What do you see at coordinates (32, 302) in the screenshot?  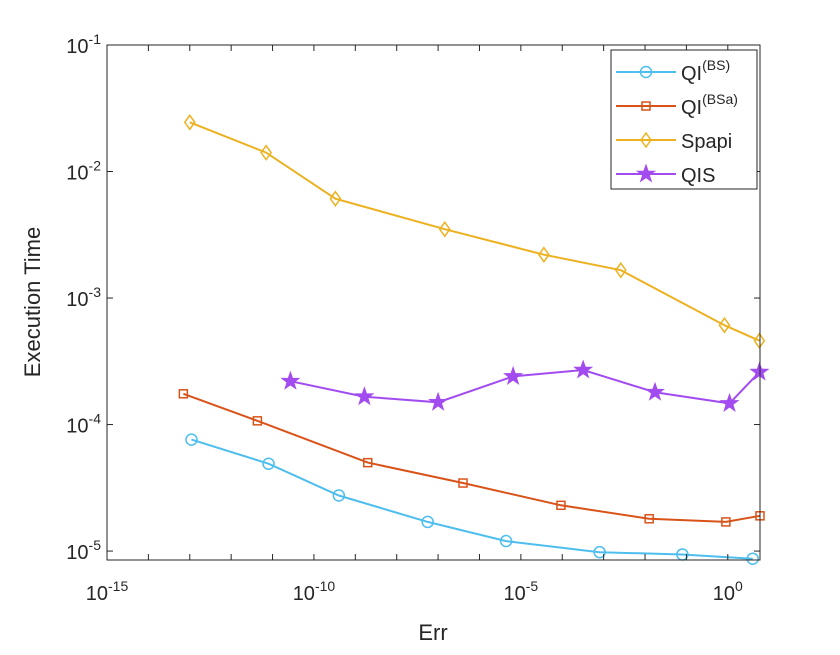 I see `y-axis-label: Execution Time` at bounding box center [32, 302].